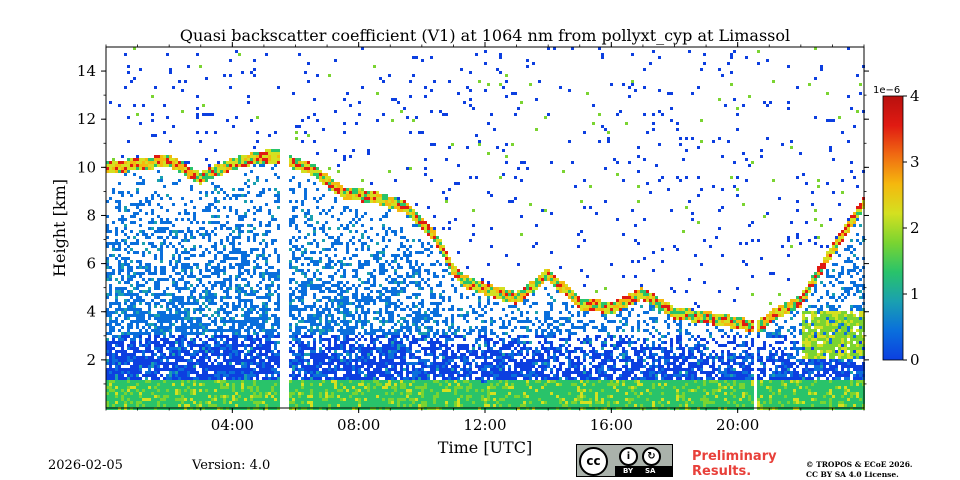 Image resolution: width=960 pixels, height=480 pixels. I want to click on colorbar-exponent-label: 1e−6, so click(886, 90).